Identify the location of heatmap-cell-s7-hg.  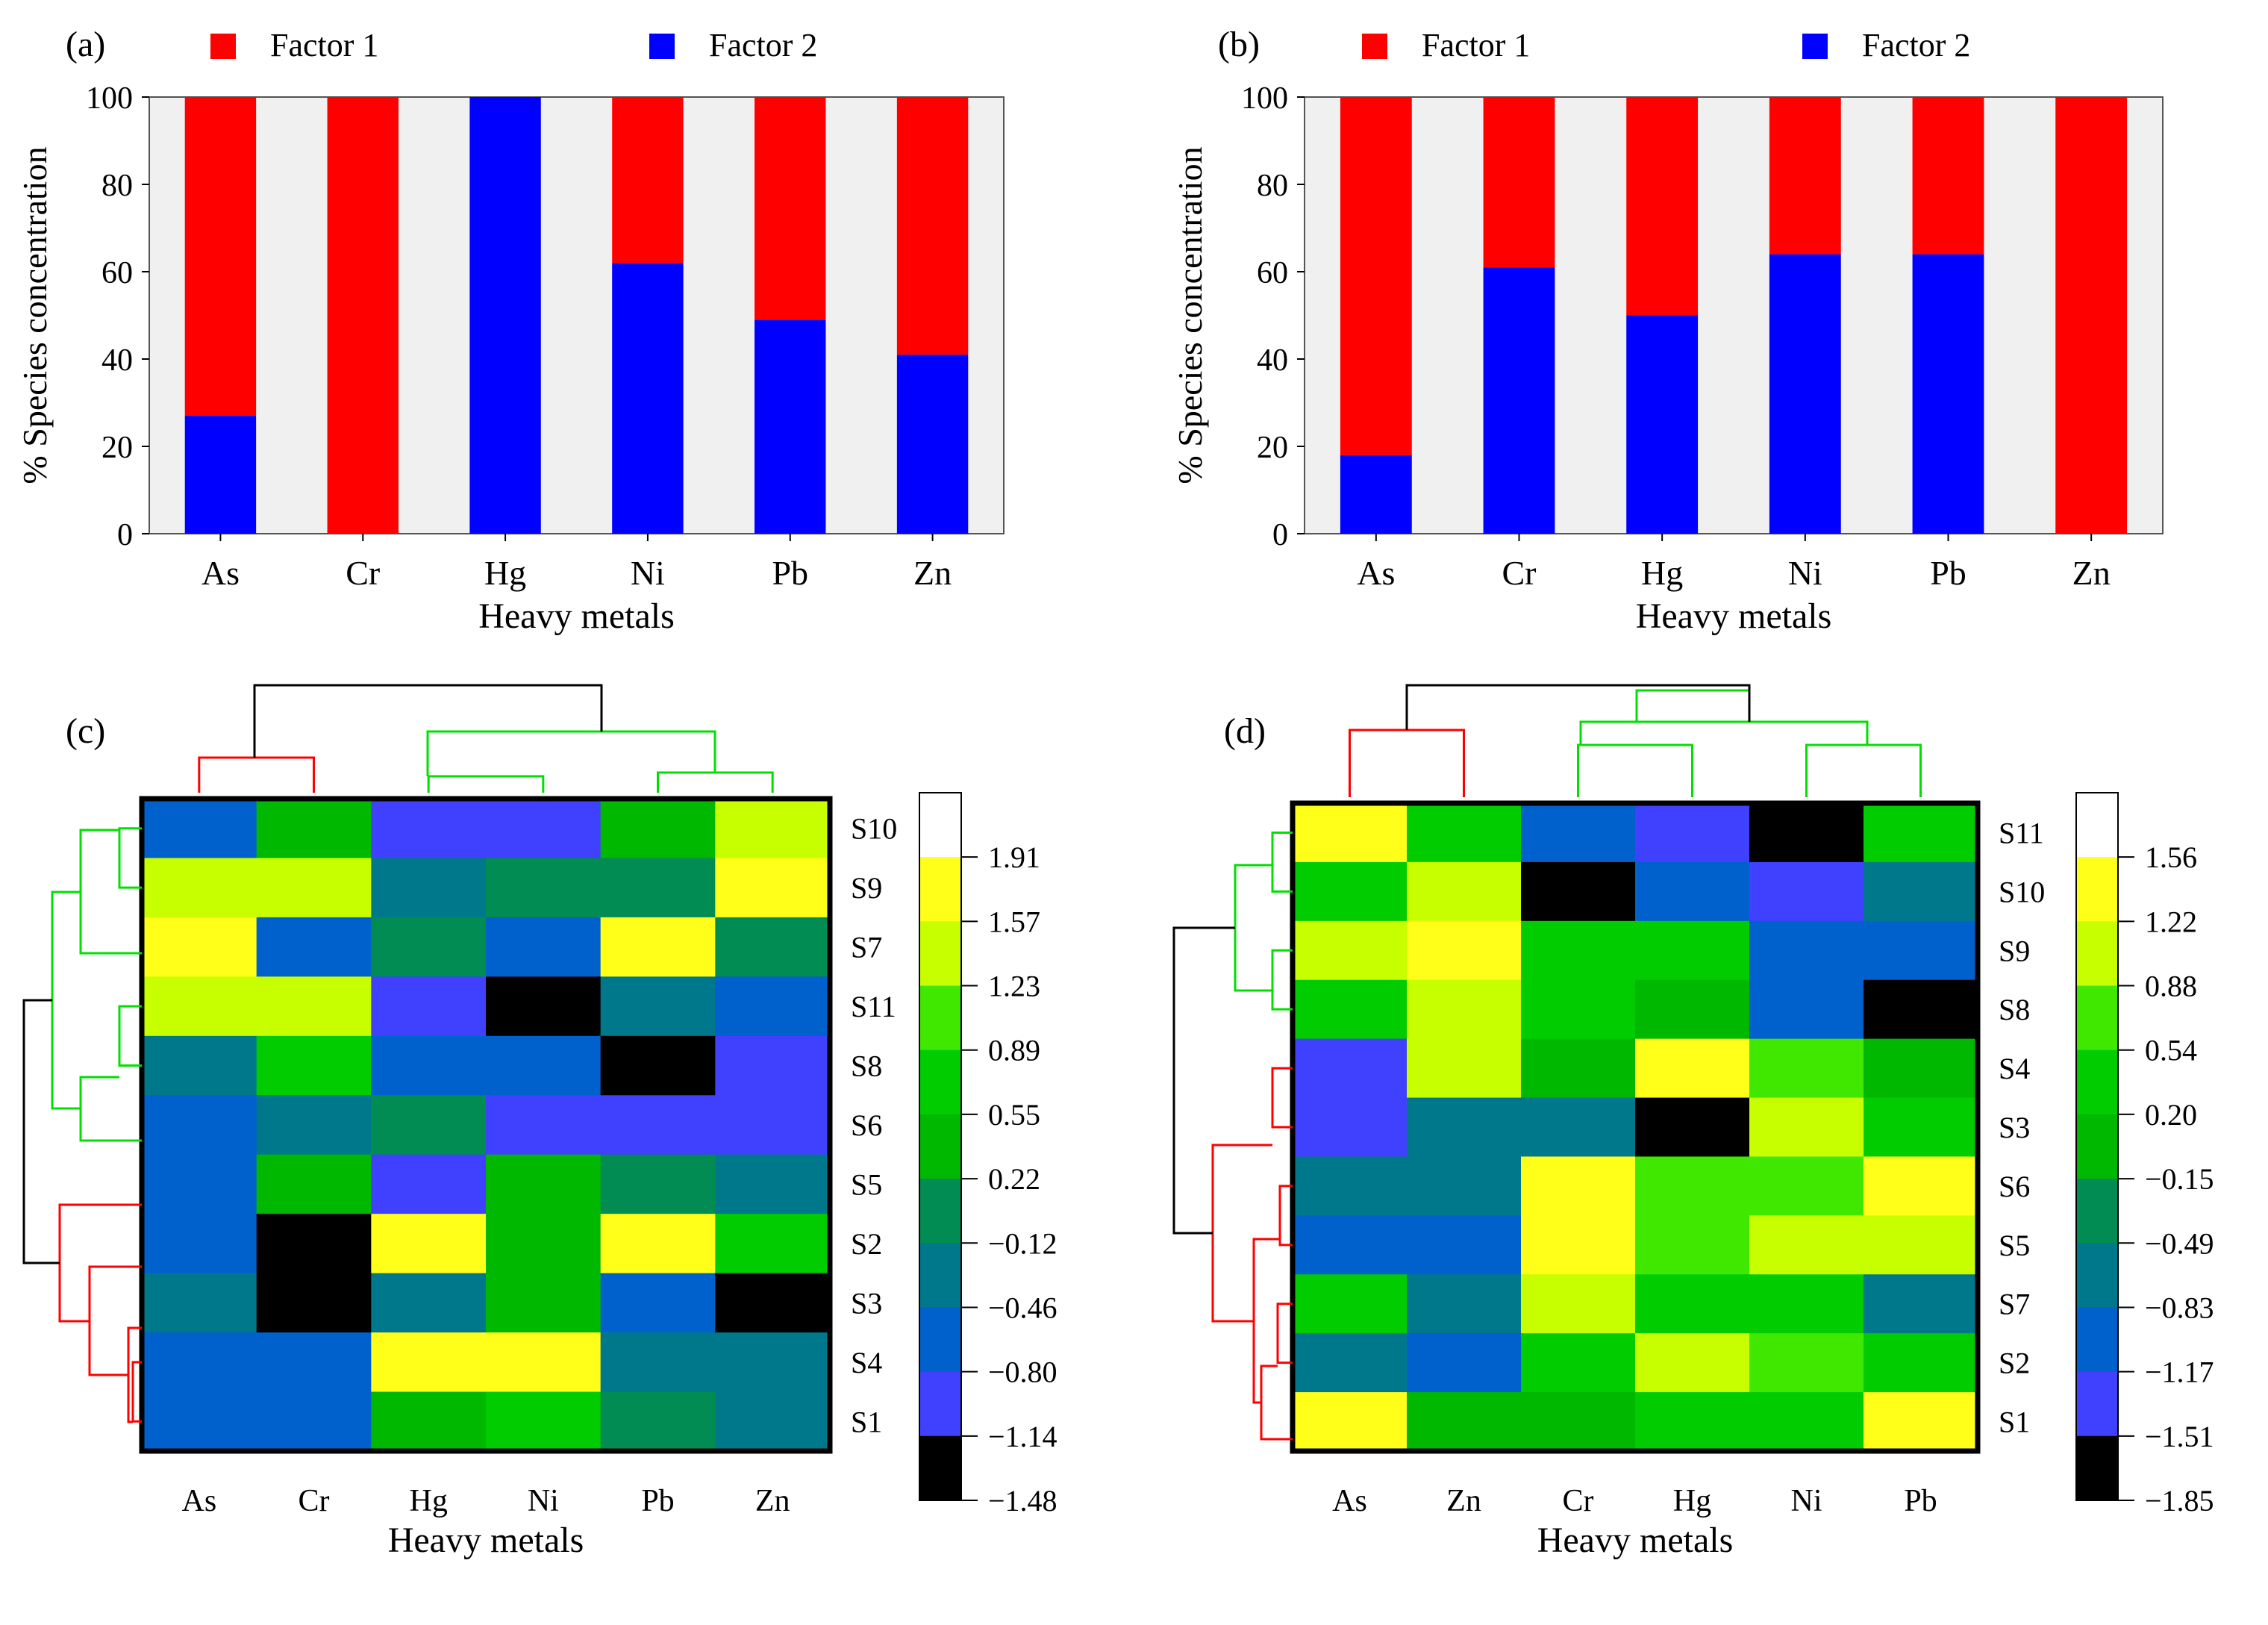
(1692, 1304).